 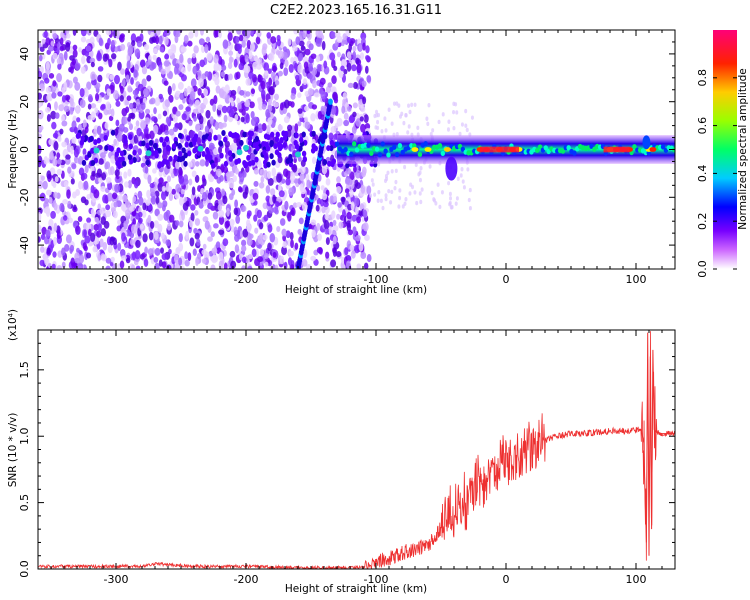 What do you see at coordinates (725, 149) in the screenshot?
I see `colorbar-gradient` at bounding box center [725, 149].